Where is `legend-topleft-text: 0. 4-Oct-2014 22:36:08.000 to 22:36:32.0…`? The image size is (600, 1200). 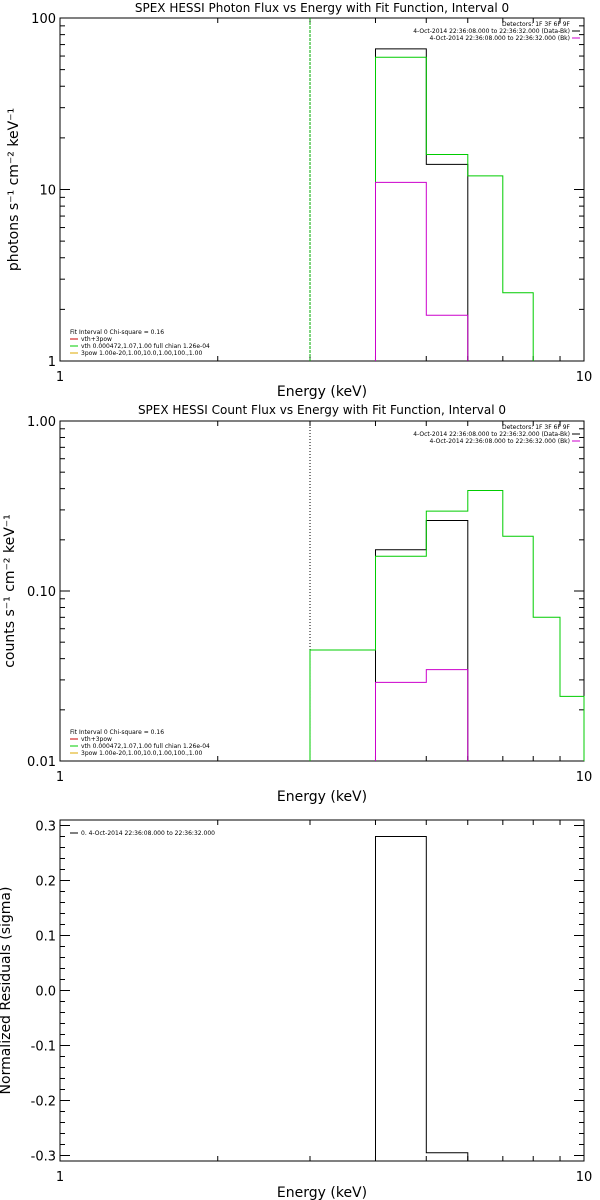
legend-topleft-text: 0. 4-Oct-2014 22:36:08.000 to 22:36:32.0… is located at coordinates (148, 833).